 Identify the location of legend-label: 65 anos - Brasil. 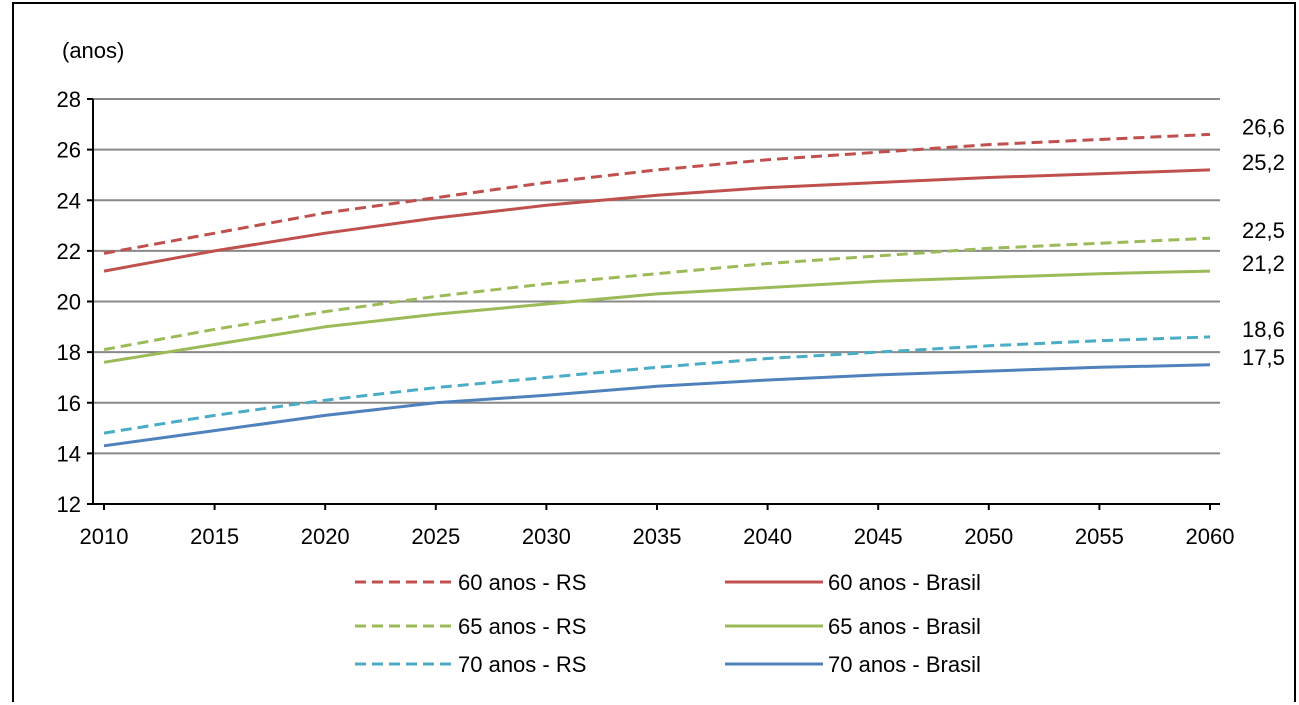
(904, 626).